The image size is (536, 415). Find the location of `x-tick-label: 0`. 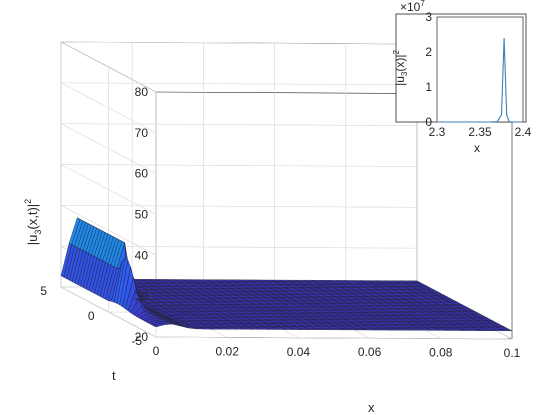

x-tick-label: 0 is located at coordinates (156, 351).